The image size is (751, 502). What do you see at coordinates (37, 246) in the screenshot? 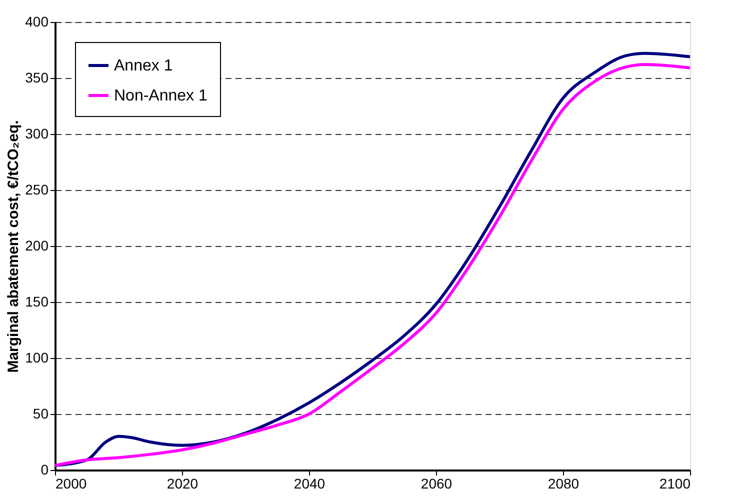
I see `y-tick-label: 200` at bounding box center [37, 246].